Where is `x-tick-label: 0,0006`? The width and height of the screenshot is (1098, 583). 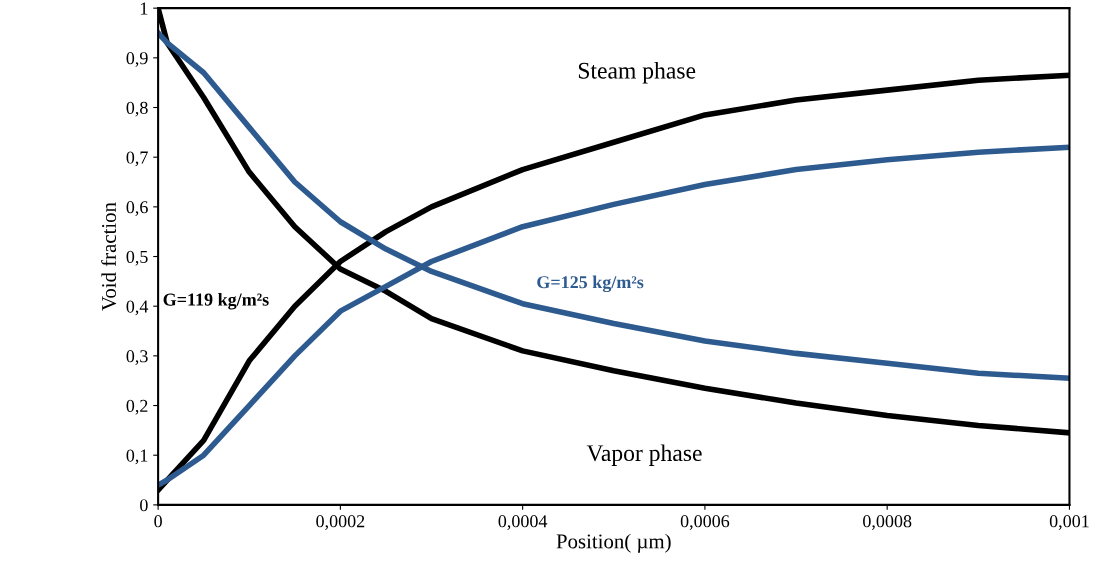 x-tick-label: 0,0006 is located at coordinates (705, 522).